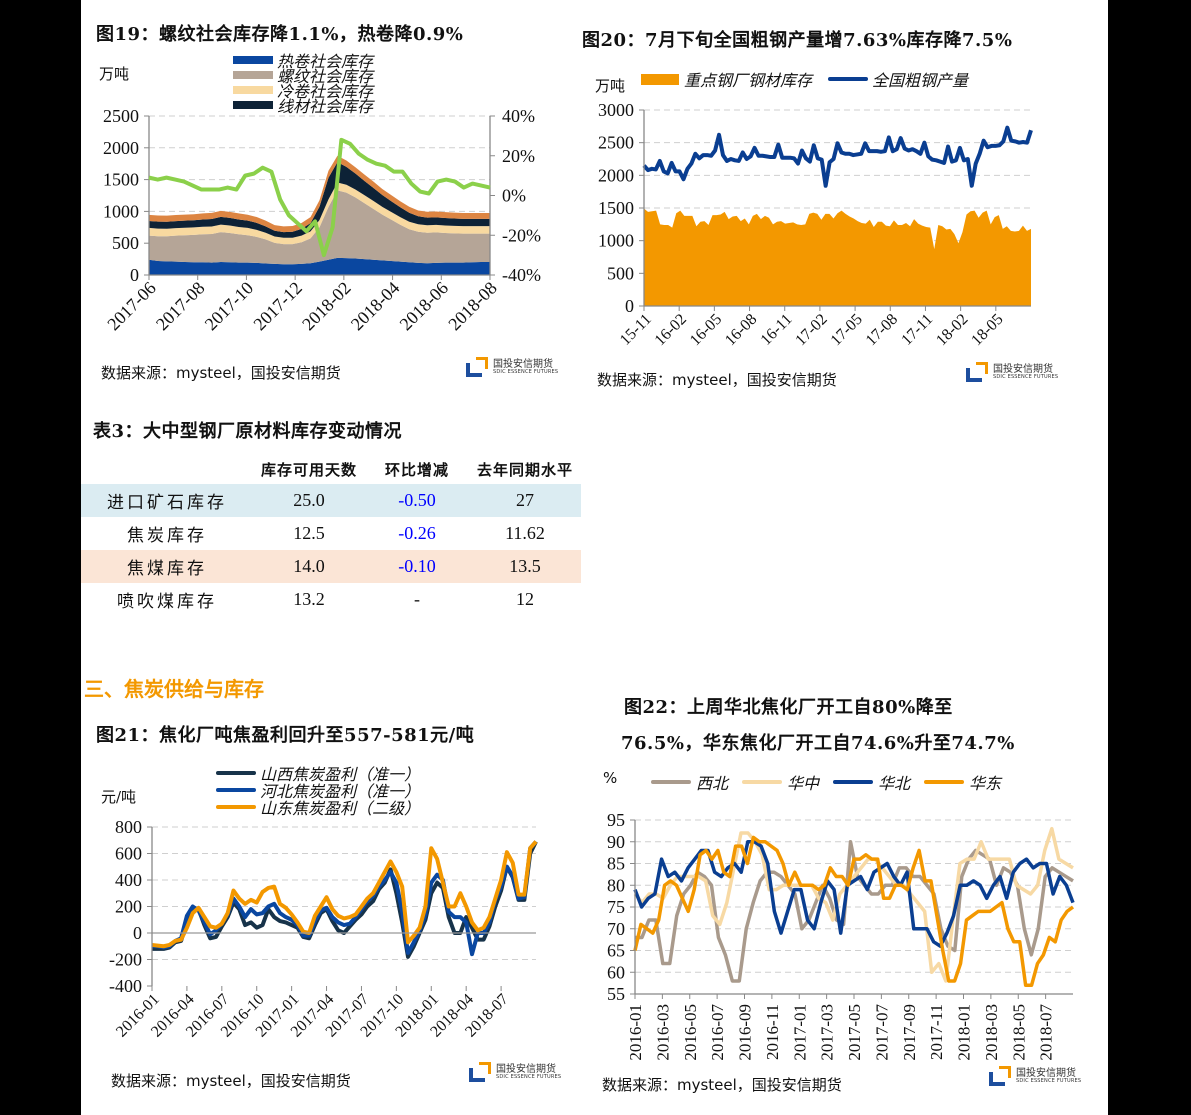 The image size is (1191, 1115). I want to click on legend-label: 河北焦炭盈利（准一）, so click(340, 791).